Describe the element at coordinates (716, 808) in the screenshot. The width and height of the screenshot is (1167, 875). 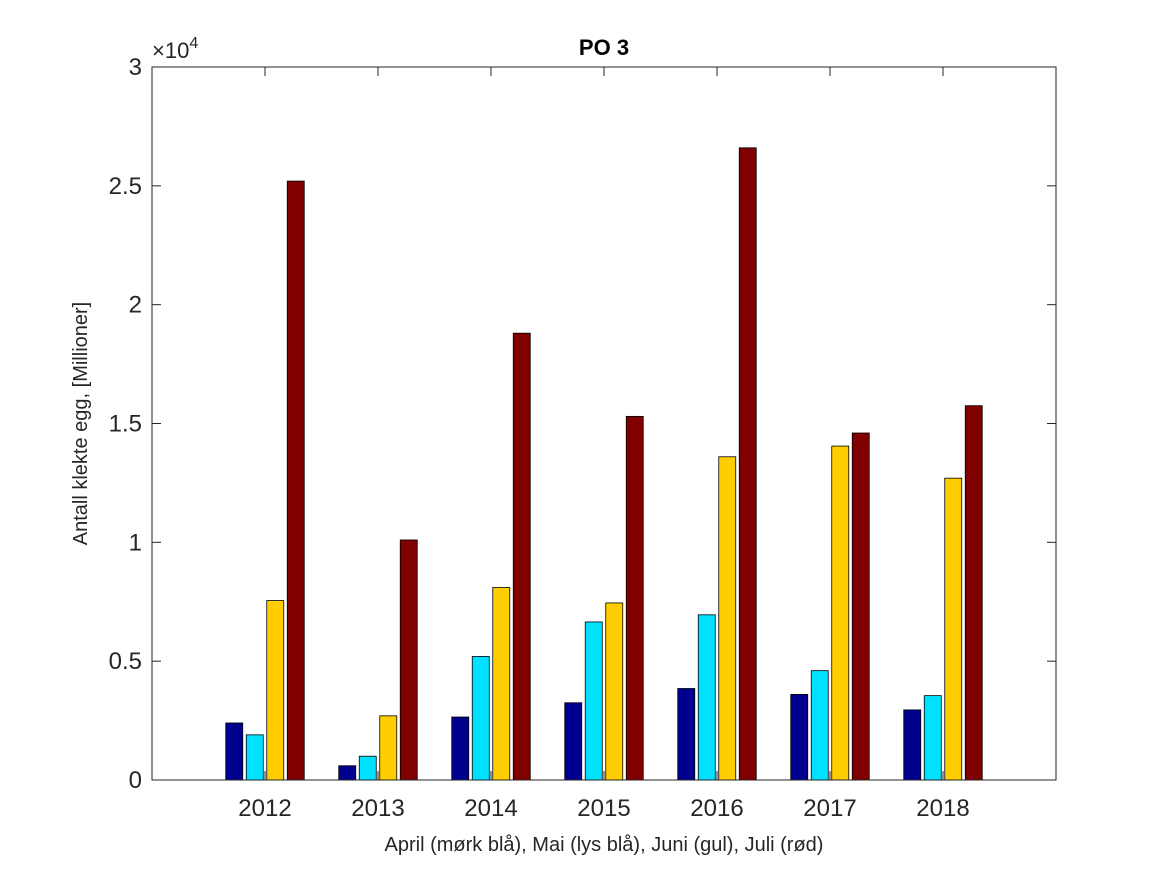
I see `x-tick-label: 2016` at that location.